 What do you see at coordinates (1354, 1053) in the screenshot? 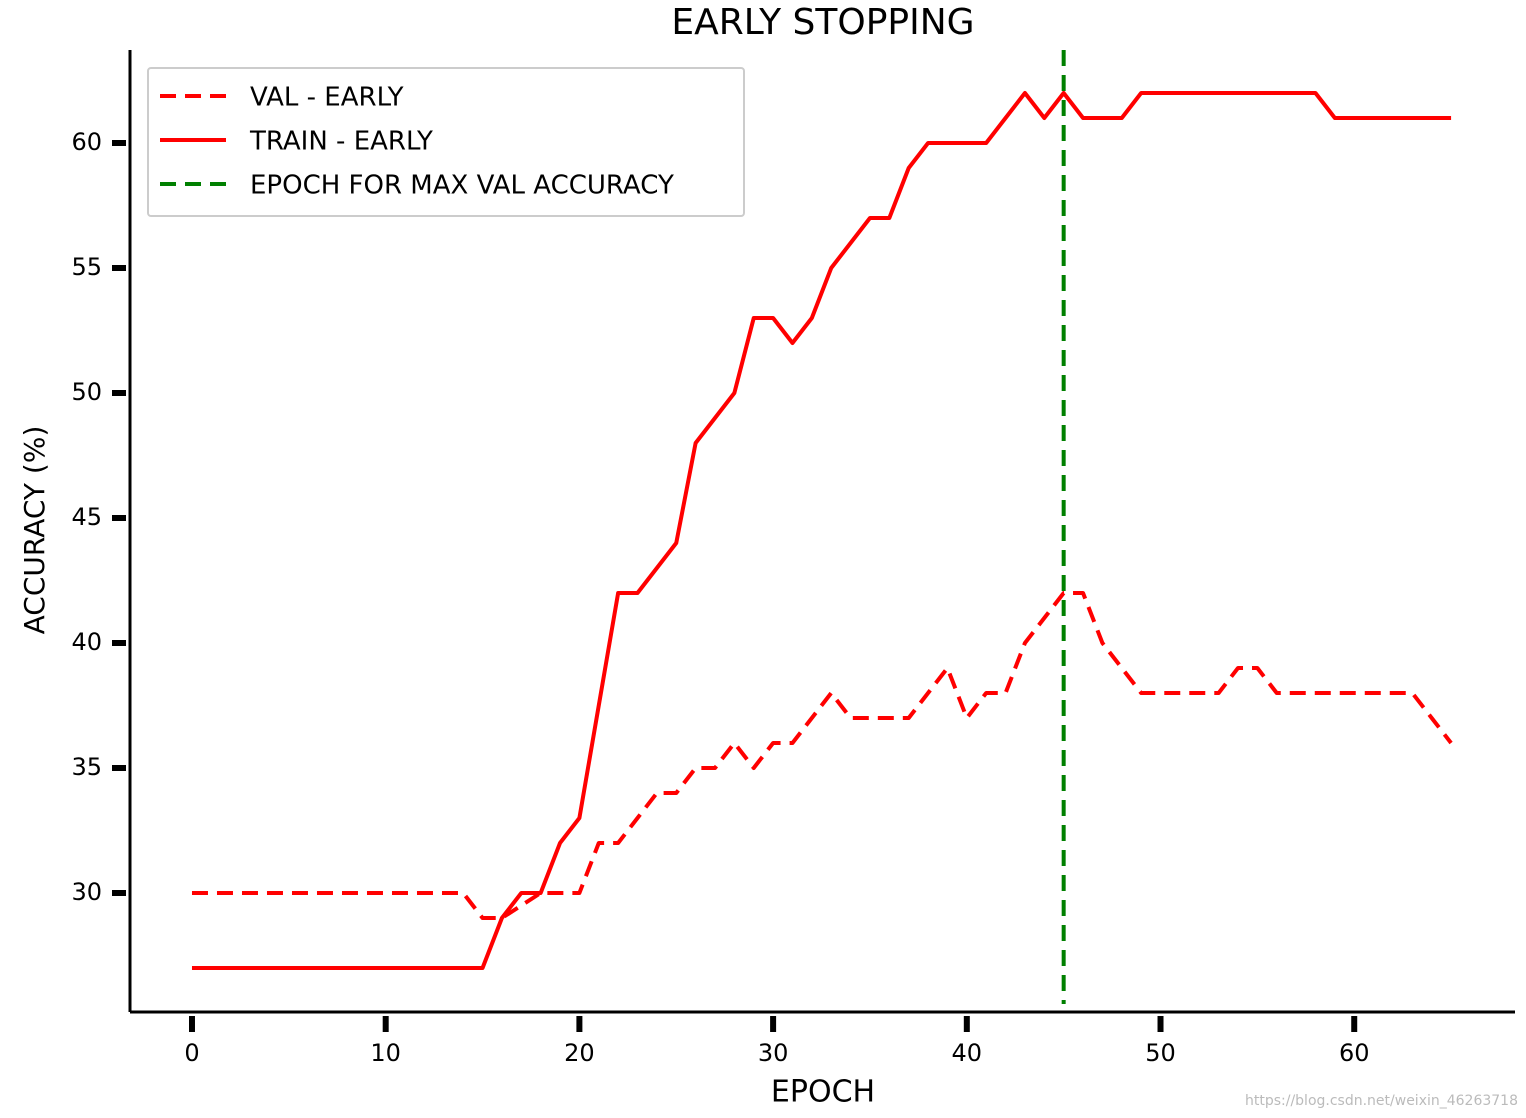
I see `x-tick-label: 60` at bounding box center [1354, 1053].